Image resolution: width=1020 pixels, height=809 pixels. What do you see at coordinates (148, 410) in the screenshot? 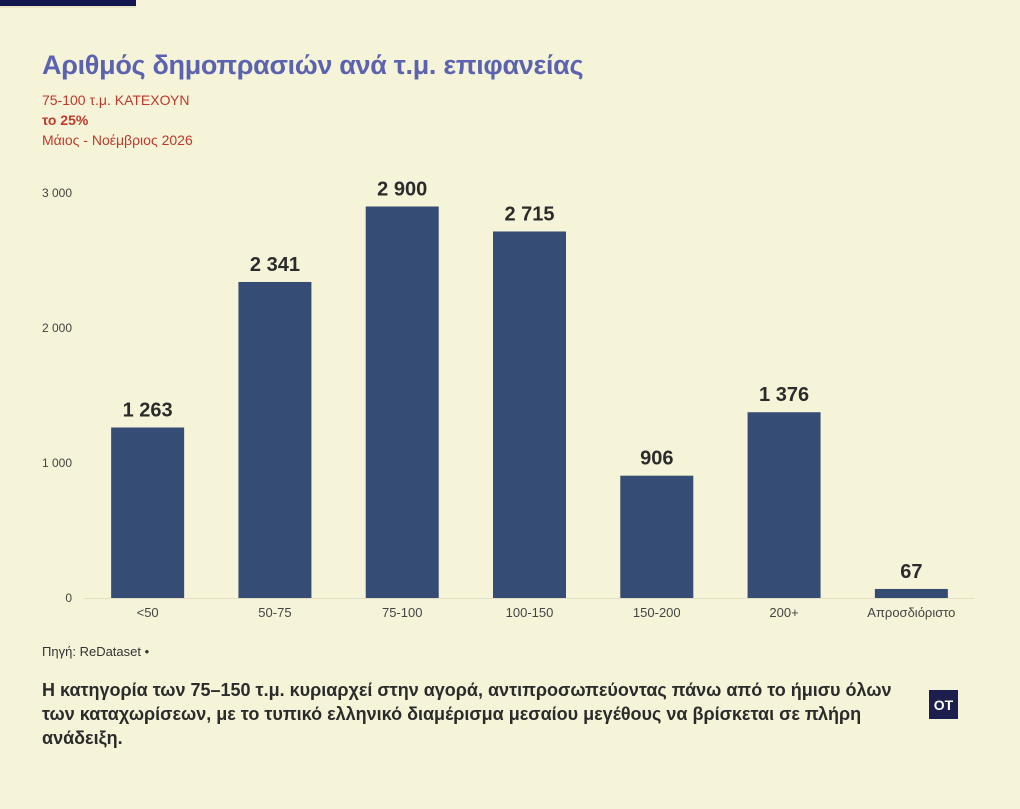
I see `bar-value-label: 1 263` at bounding box center [148, 410].